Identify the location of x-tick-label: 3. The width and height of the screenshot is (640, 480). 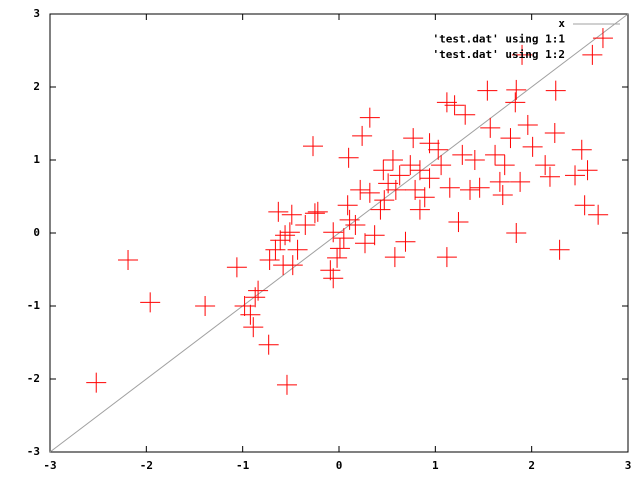
(628, 465).